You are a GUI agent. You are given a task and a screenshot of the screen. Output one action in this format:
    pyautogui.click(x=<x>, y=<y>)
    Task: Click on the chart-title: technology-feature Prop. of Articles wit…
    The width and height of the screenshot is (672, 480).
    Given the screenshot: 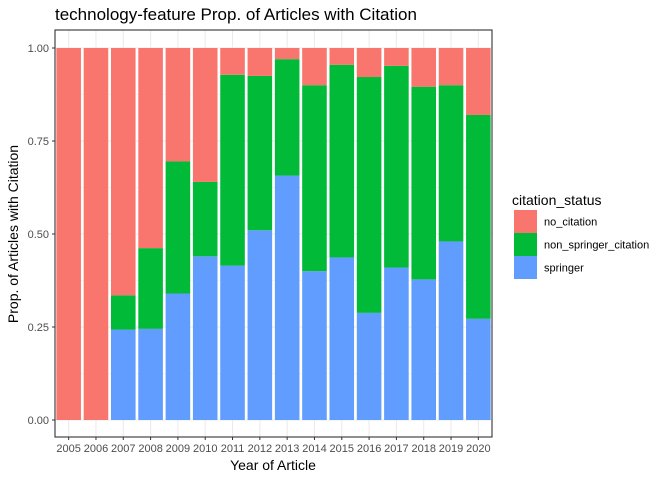 What is the action you would take?
    pyautogui.click(x=236, y=14)
    